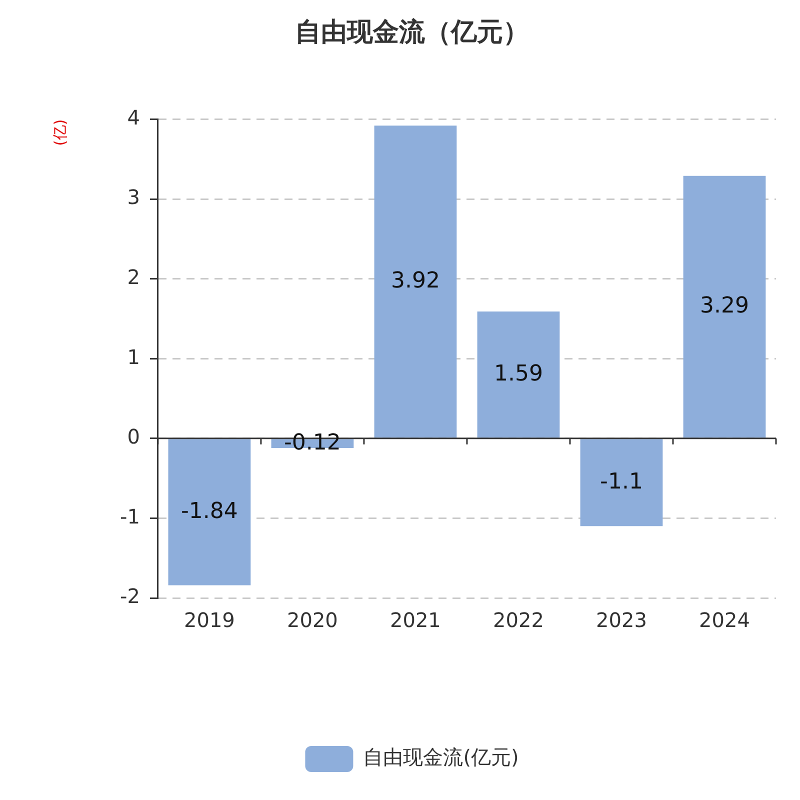  What do you see at coordinates (59, 132) in the screenshot?
I see `y-axis-title: (亿)` at bounding box center [59, 132].